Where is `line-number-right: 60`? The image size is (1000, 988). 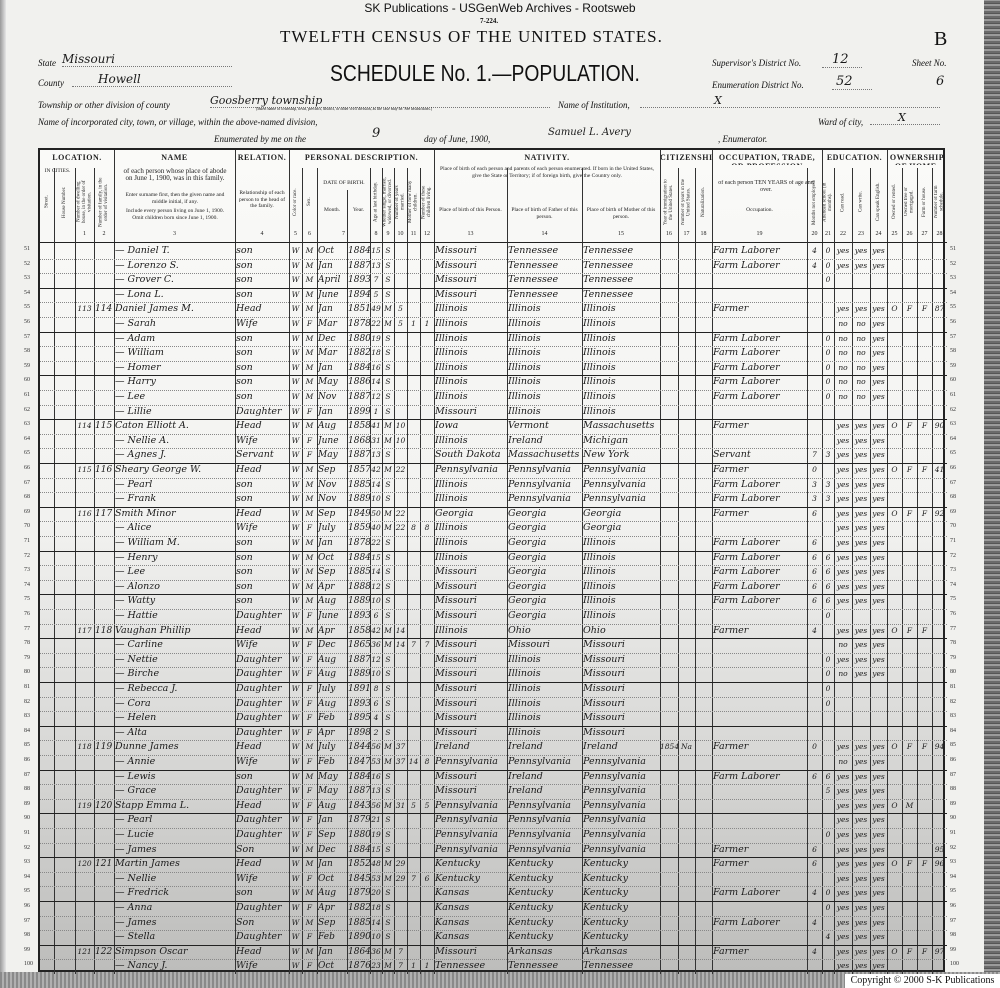 line-number-right: 60 is located at coordinates (953, 380).